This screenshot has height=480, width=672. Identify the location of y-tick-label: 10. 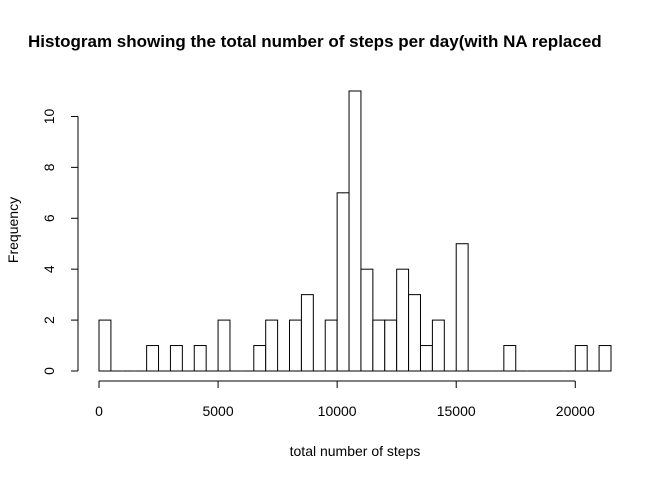
(49, 116).